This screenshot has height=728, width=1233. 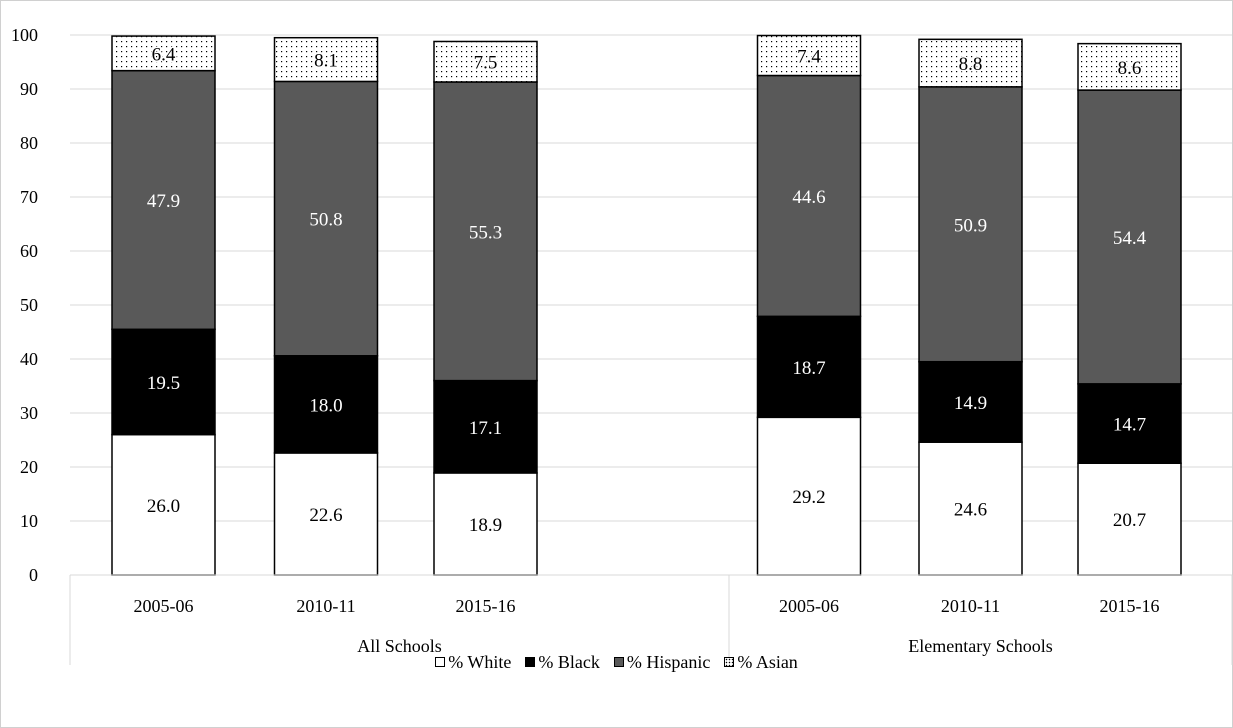 What do you see at coordinates (29, 197) in the screenshot?
I see `y-tick-label: 70` at bounding box center [29, 197].